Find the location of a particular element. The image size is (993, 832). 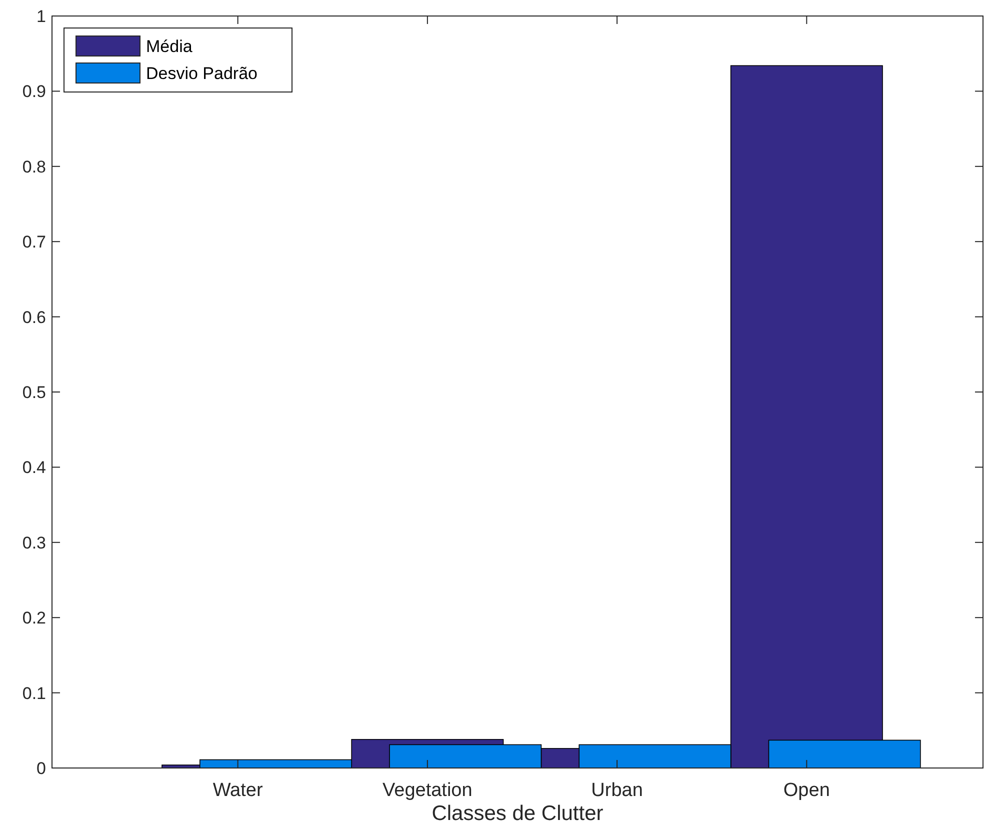

y-tick-label: 1 is located at coordinates (41, 16).